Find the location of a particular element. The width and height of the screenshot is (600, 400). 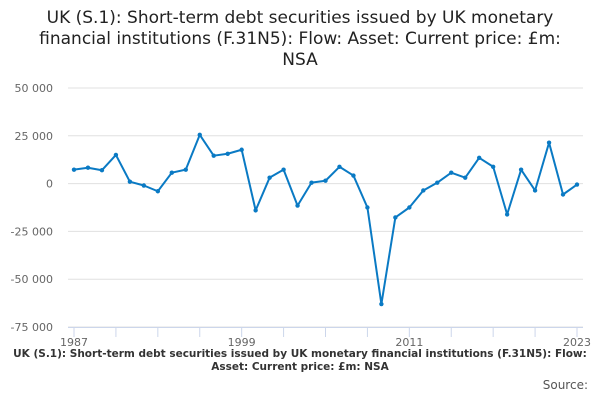

y-tick-label: 0 is located at coordinates (49, 184).